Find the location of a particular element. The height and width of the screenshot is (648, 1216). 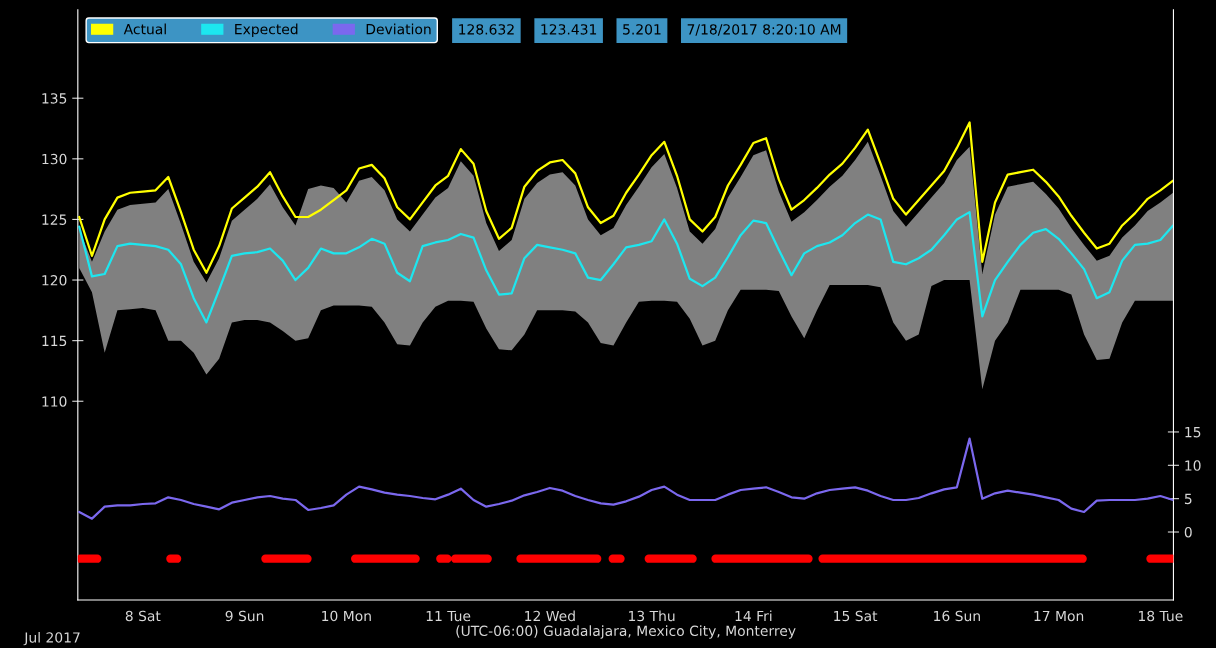

y-tick-label: 130 is located at coordinates (54, 159).